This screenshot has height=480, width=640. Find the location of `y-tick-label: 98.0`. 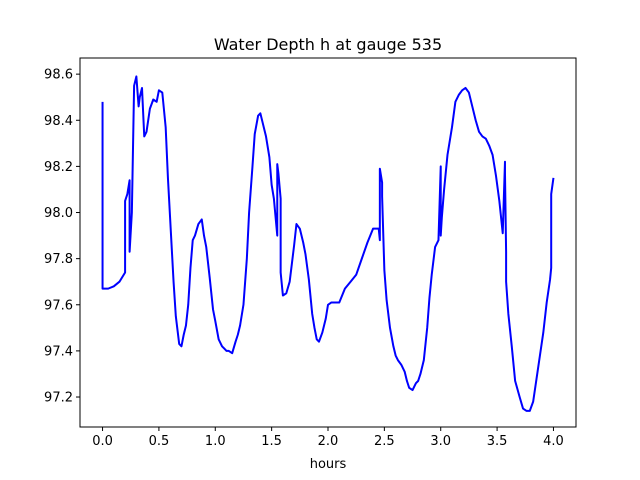

y-tick-label: 98.0 is located at coordinates (58, 213).